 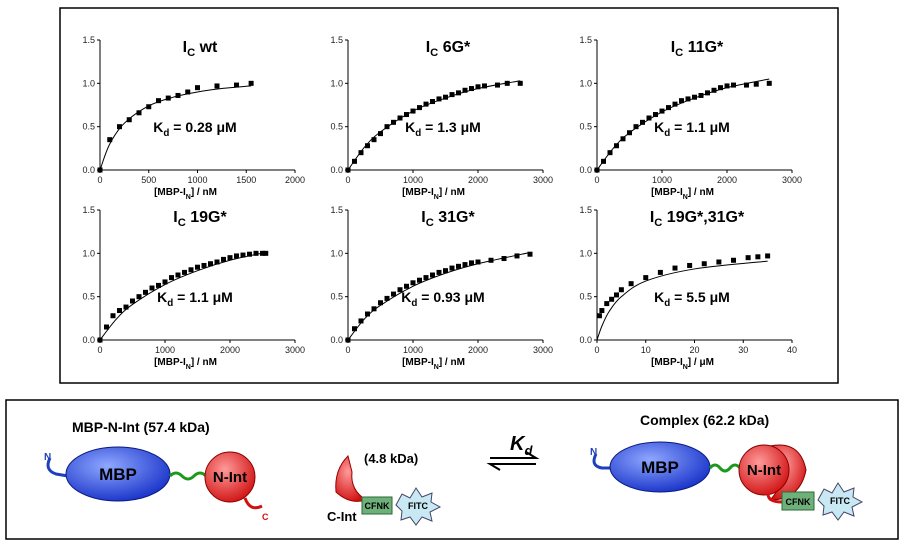 What do you see at coordinates (451, 127) in the screenshot?
I see `kd-label-part: = 1.3 μM` at bounding box center [451, 127].